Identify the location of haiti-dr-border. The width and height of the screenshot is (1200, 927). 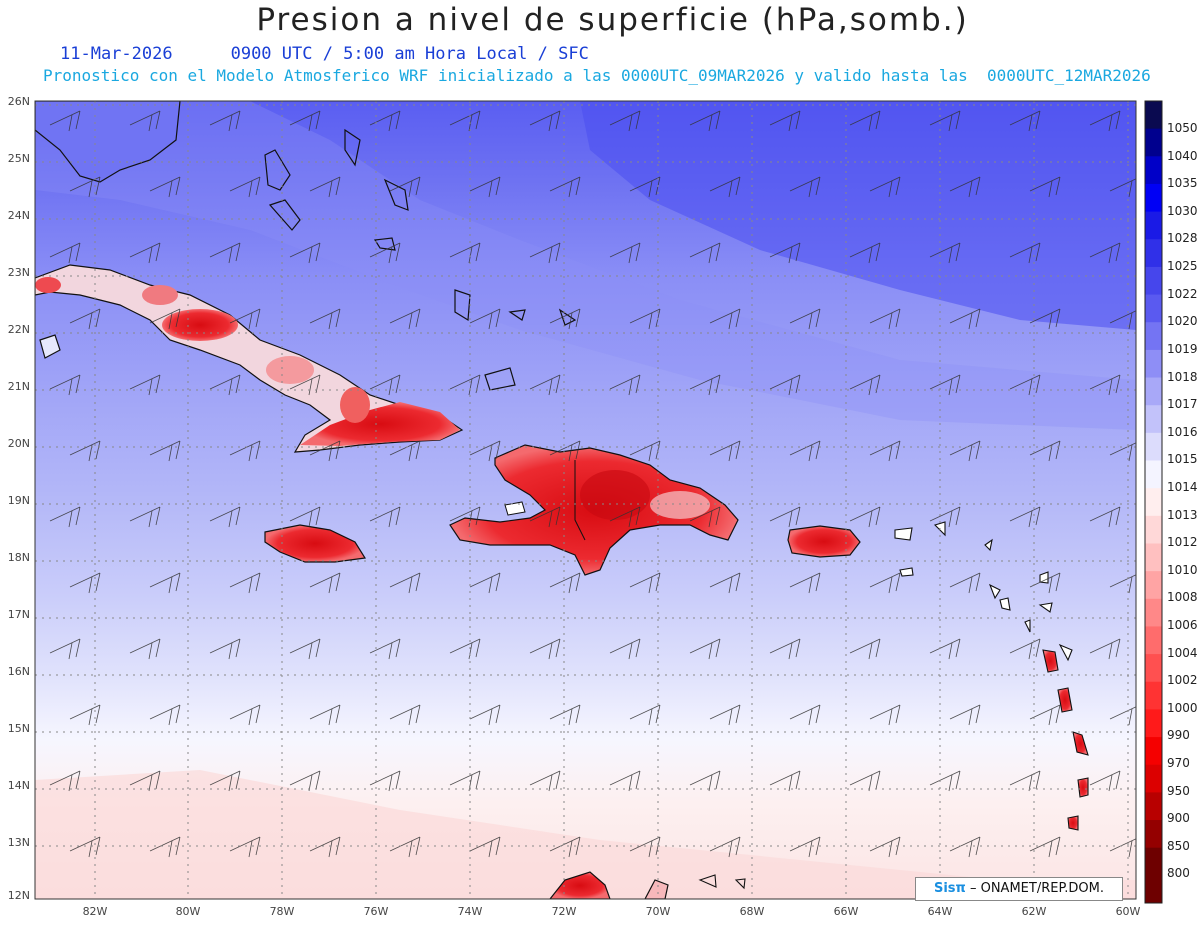
(580, 500).